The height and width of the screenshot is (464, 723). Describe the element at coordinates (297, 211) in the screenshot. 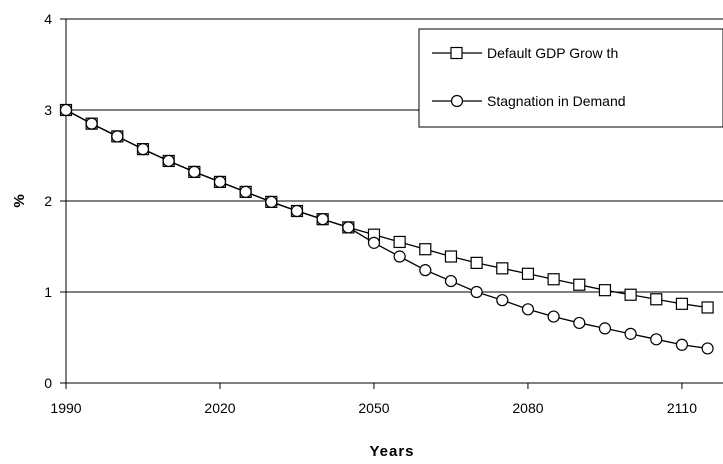

I see `point-circle-2035` at that location.